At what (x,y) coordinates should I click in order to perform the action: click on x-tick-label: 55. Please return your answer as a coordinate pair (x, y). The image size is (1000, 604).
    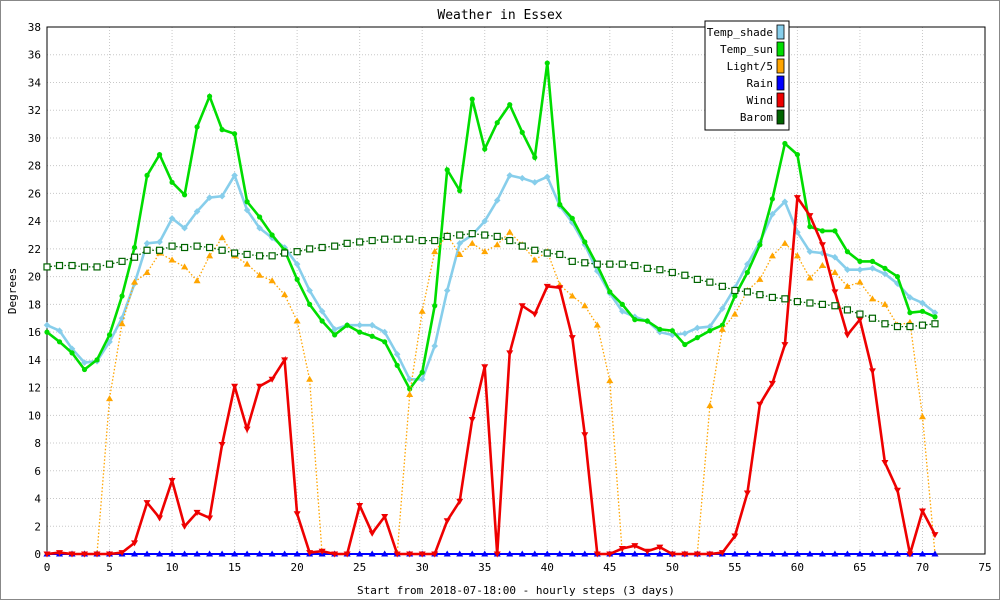
    Looking at the image, I should click on (734, 567).